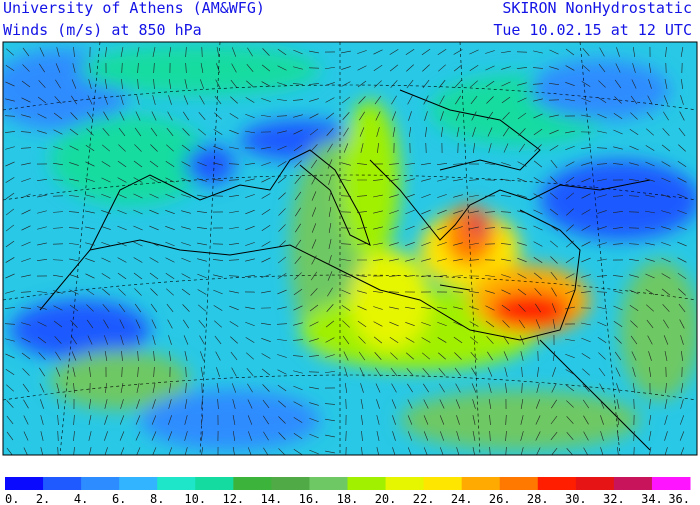  I want to click on header-date: Tue 10.02.15 at 12 UTC, so click(592, 30).